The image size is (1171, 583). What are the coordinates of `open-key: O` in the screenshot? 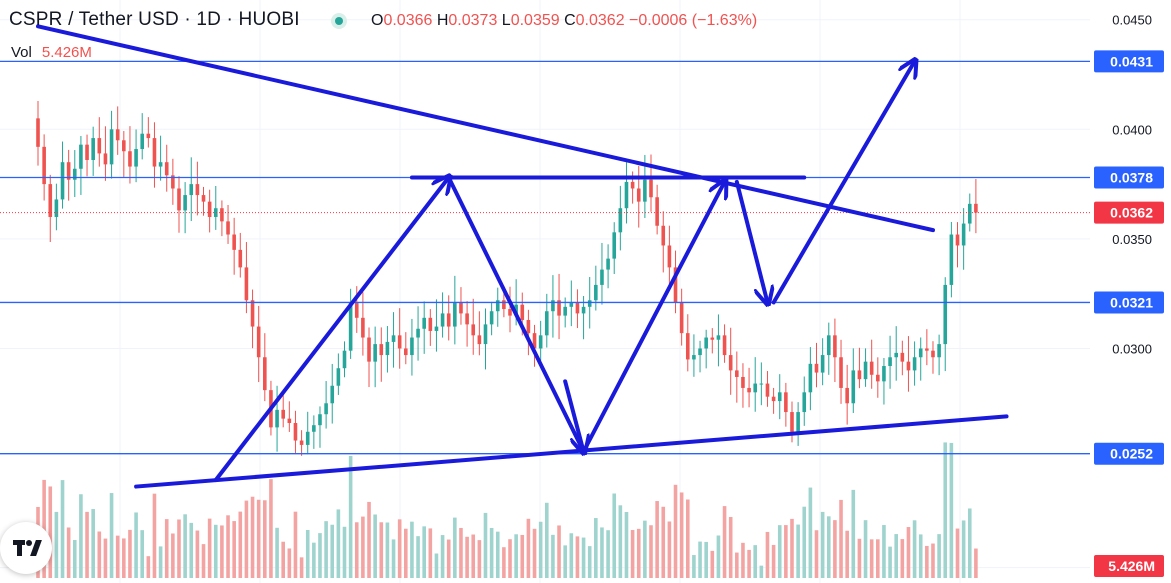 It's located at (377, 20).